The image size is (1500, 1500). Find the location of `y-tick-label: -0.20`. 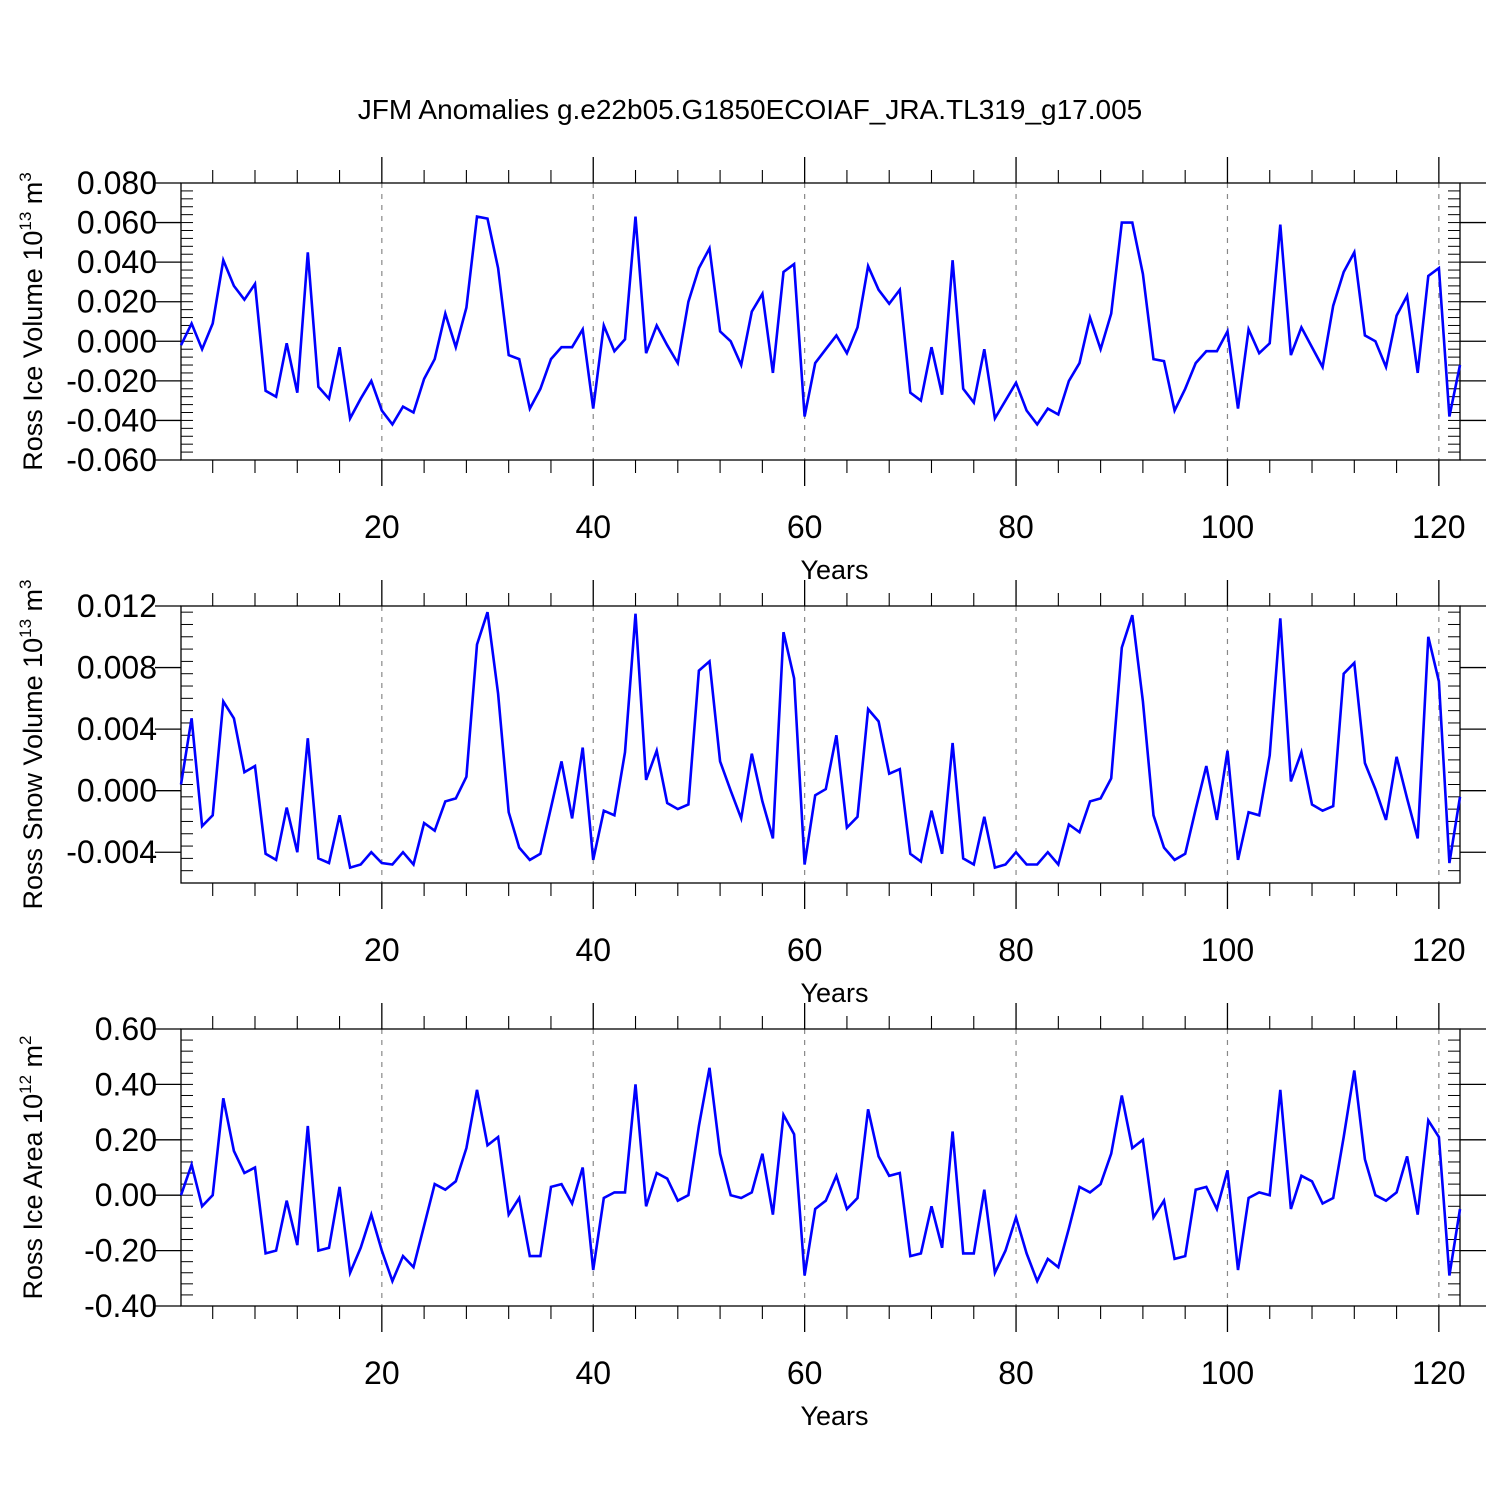

y-tick-label: -0.20 is located at coordinates (120, 1251).